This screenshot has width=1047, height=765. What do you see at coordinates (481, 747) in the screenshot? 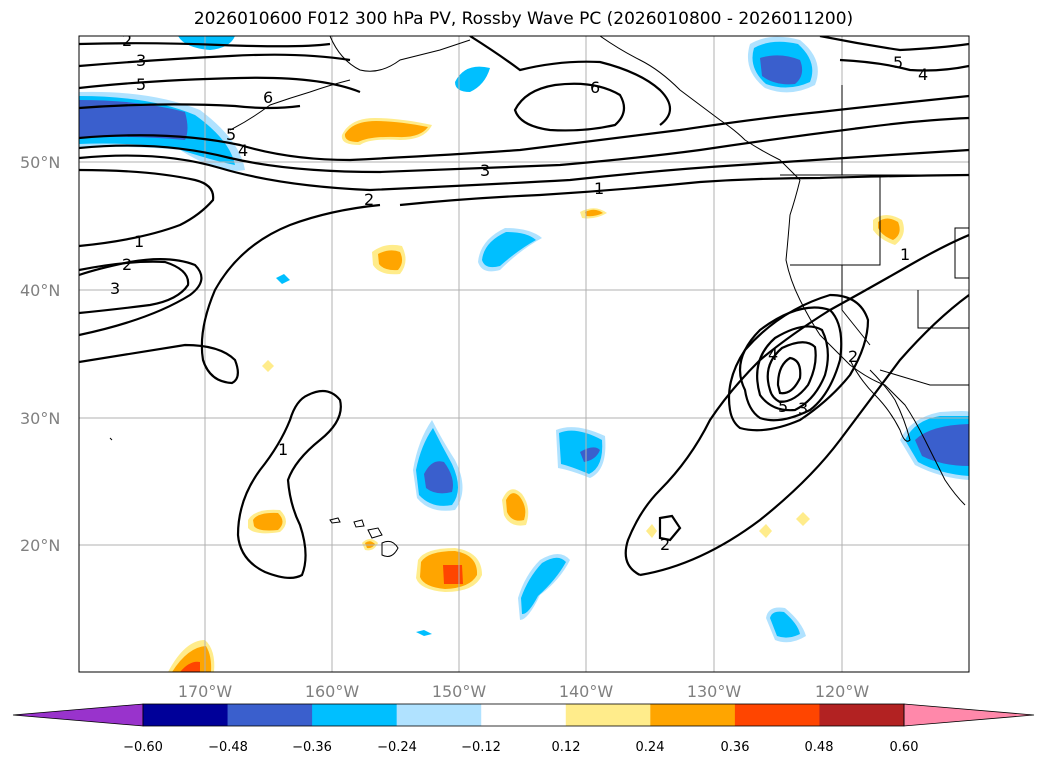
I see `colorbar-tick: −0.12` at bounding box center [481, 747].